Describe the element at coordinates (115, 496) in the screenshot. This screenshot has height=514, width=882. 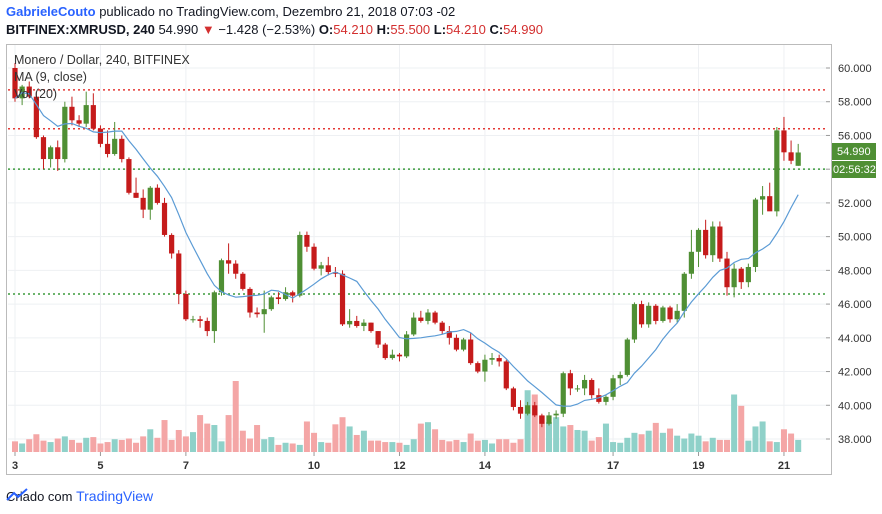
I see `tradingview-link: TradingView` at that location.